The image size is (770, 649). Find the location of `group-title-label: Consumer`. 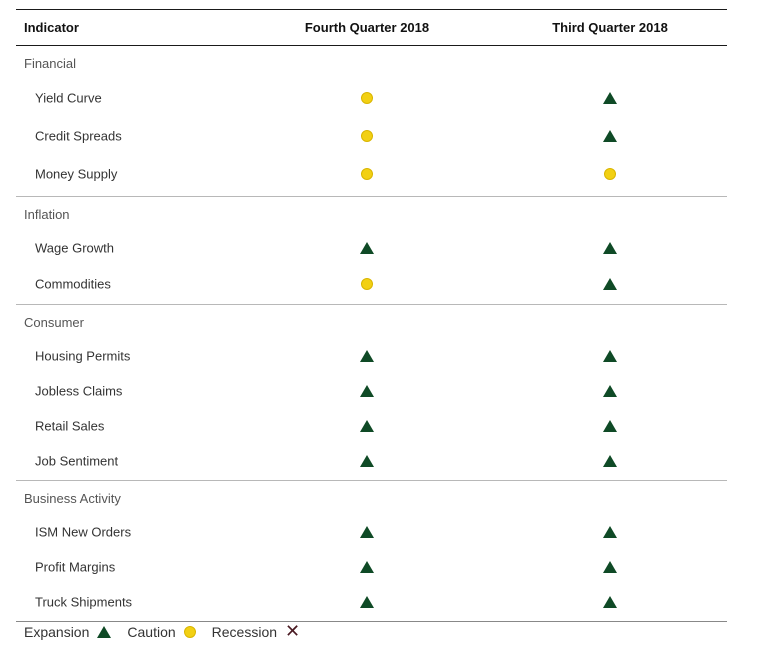

group-title-label: Consumer is located at coordinates (54, 322).